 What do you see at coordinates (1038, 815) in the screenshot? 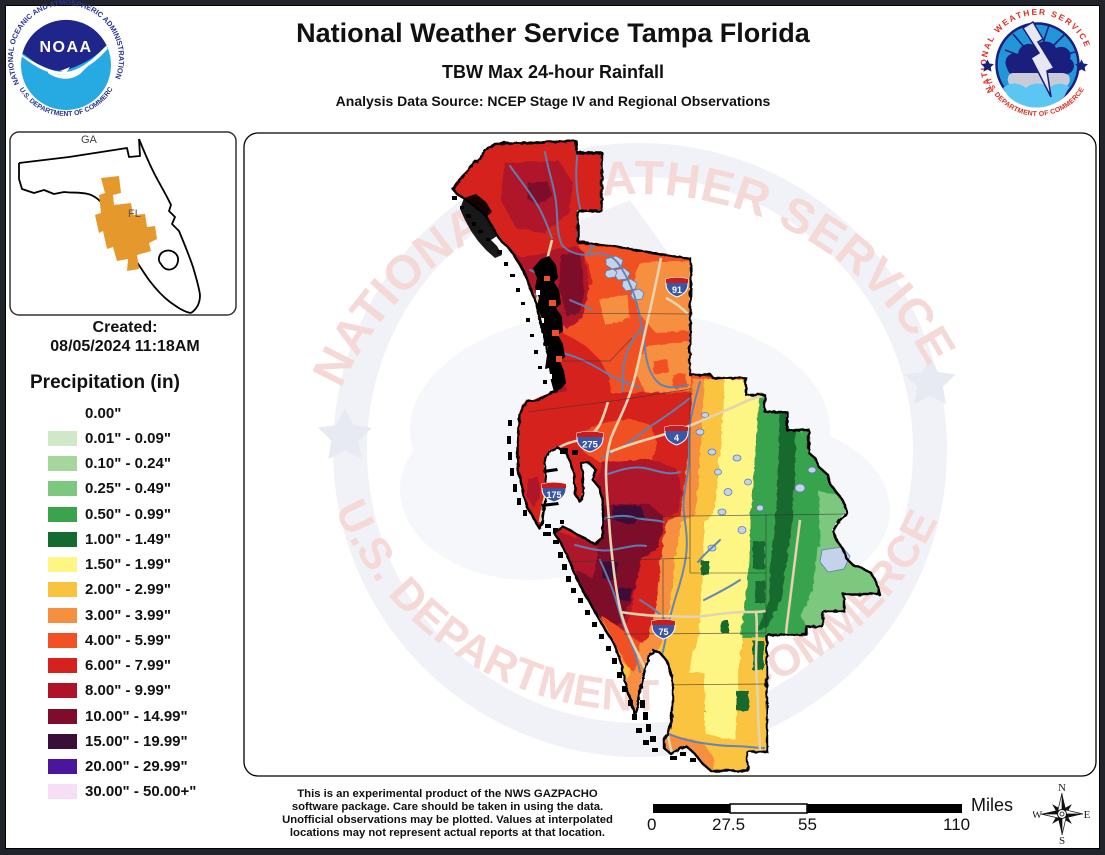
I see `svg-text: W` at bounding box center [1038, 815].